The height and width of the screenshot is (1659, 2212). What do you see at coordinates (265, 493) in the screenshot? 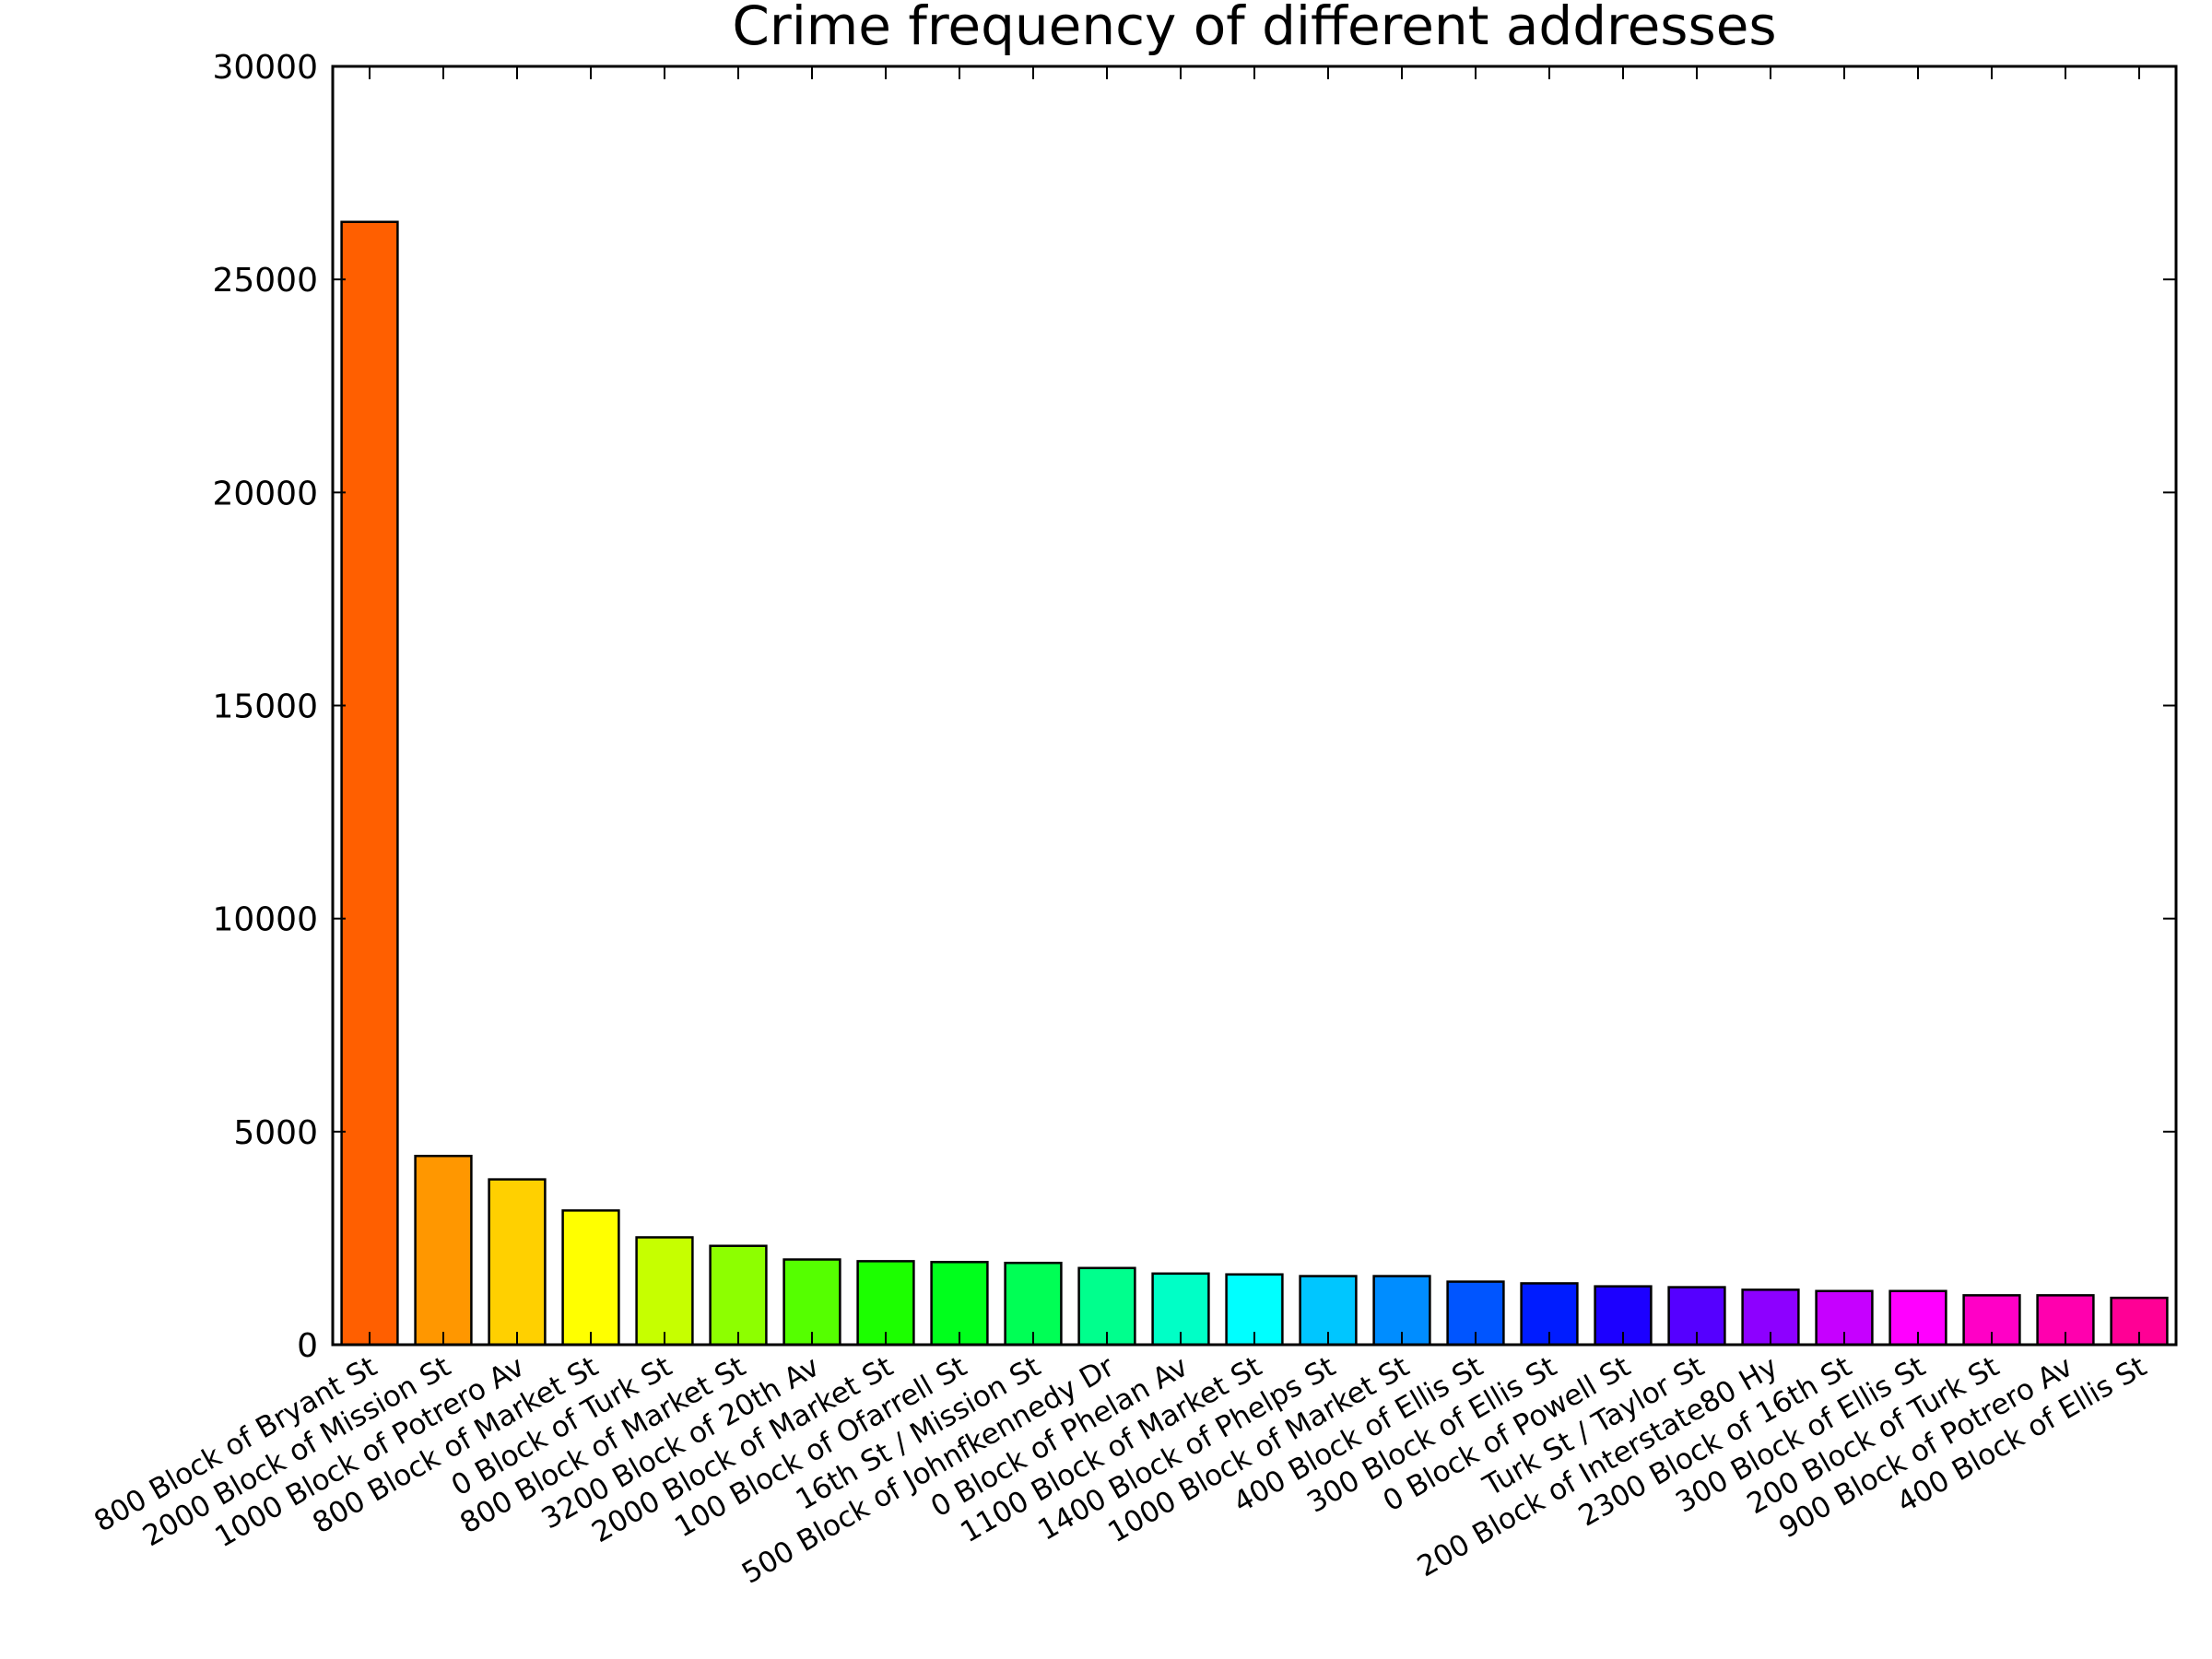
I see `y-tick-label: 20000` at bounding box center [265, 493].